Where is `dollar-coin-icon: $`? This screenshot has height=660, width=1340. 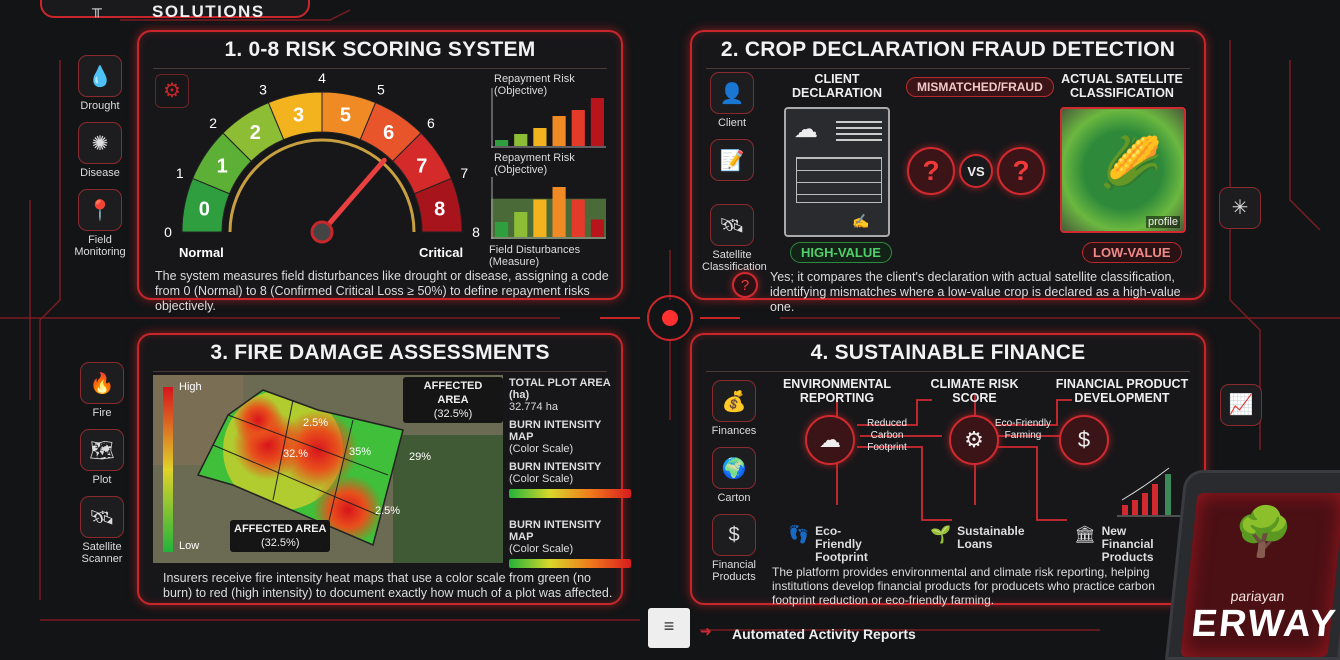 dollar-coin-icon: $ is located at coordinates (734, 535).